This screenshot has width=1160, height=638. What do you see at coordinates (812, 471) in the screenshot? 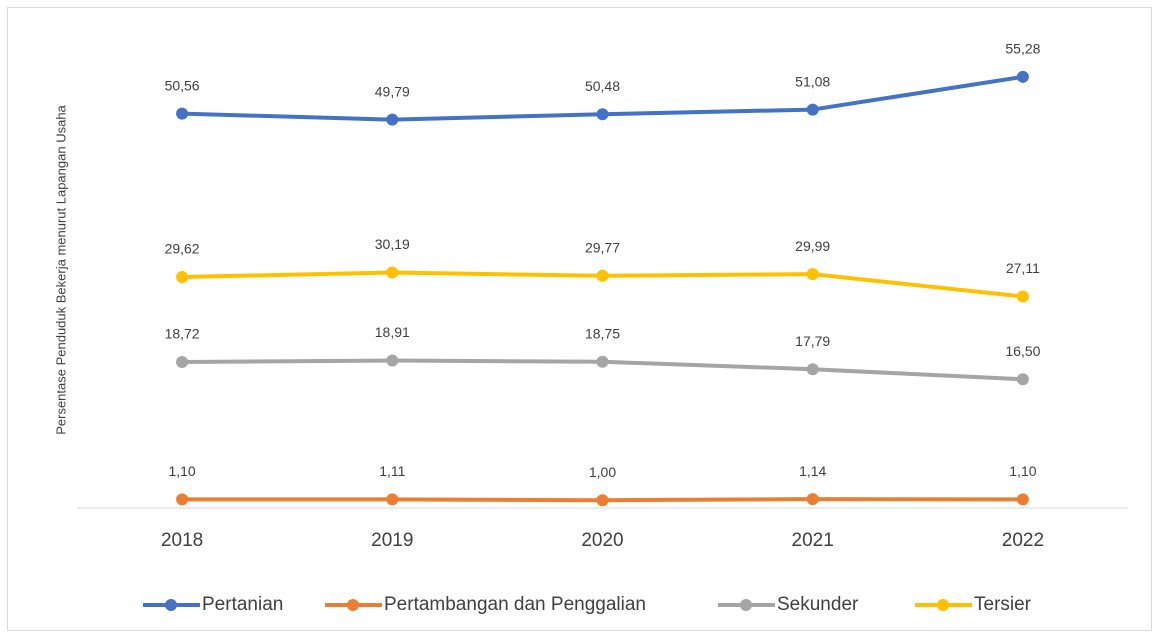
I see `value-label: 1,14` at bounding box center [812, 471].